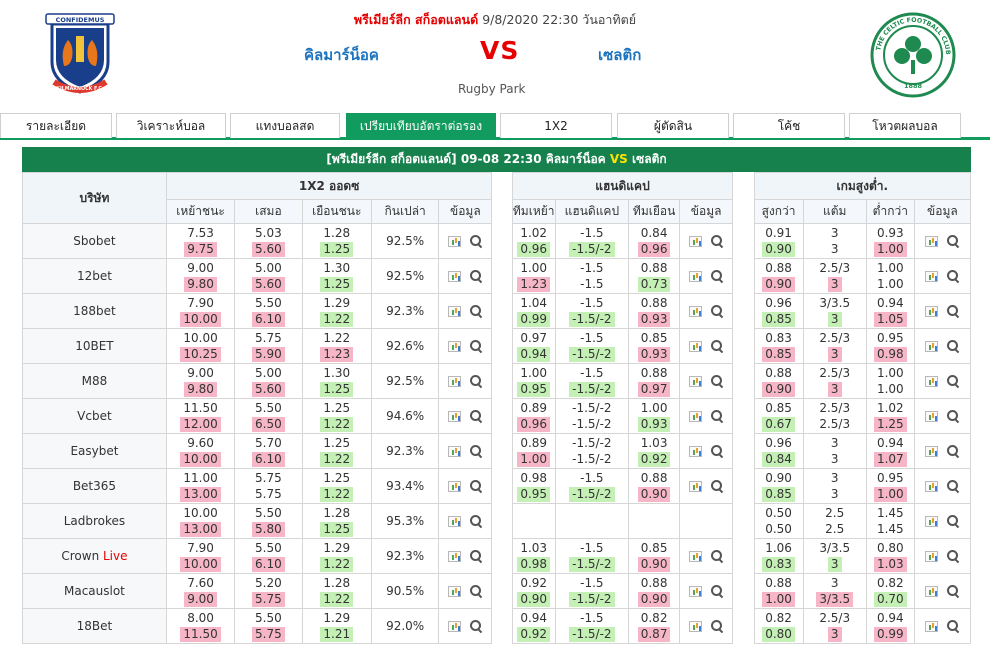 The height and width of the screenshot is (651, 990). I want to click on hdp-home-odds-open: 0.97, so click(534, 338).